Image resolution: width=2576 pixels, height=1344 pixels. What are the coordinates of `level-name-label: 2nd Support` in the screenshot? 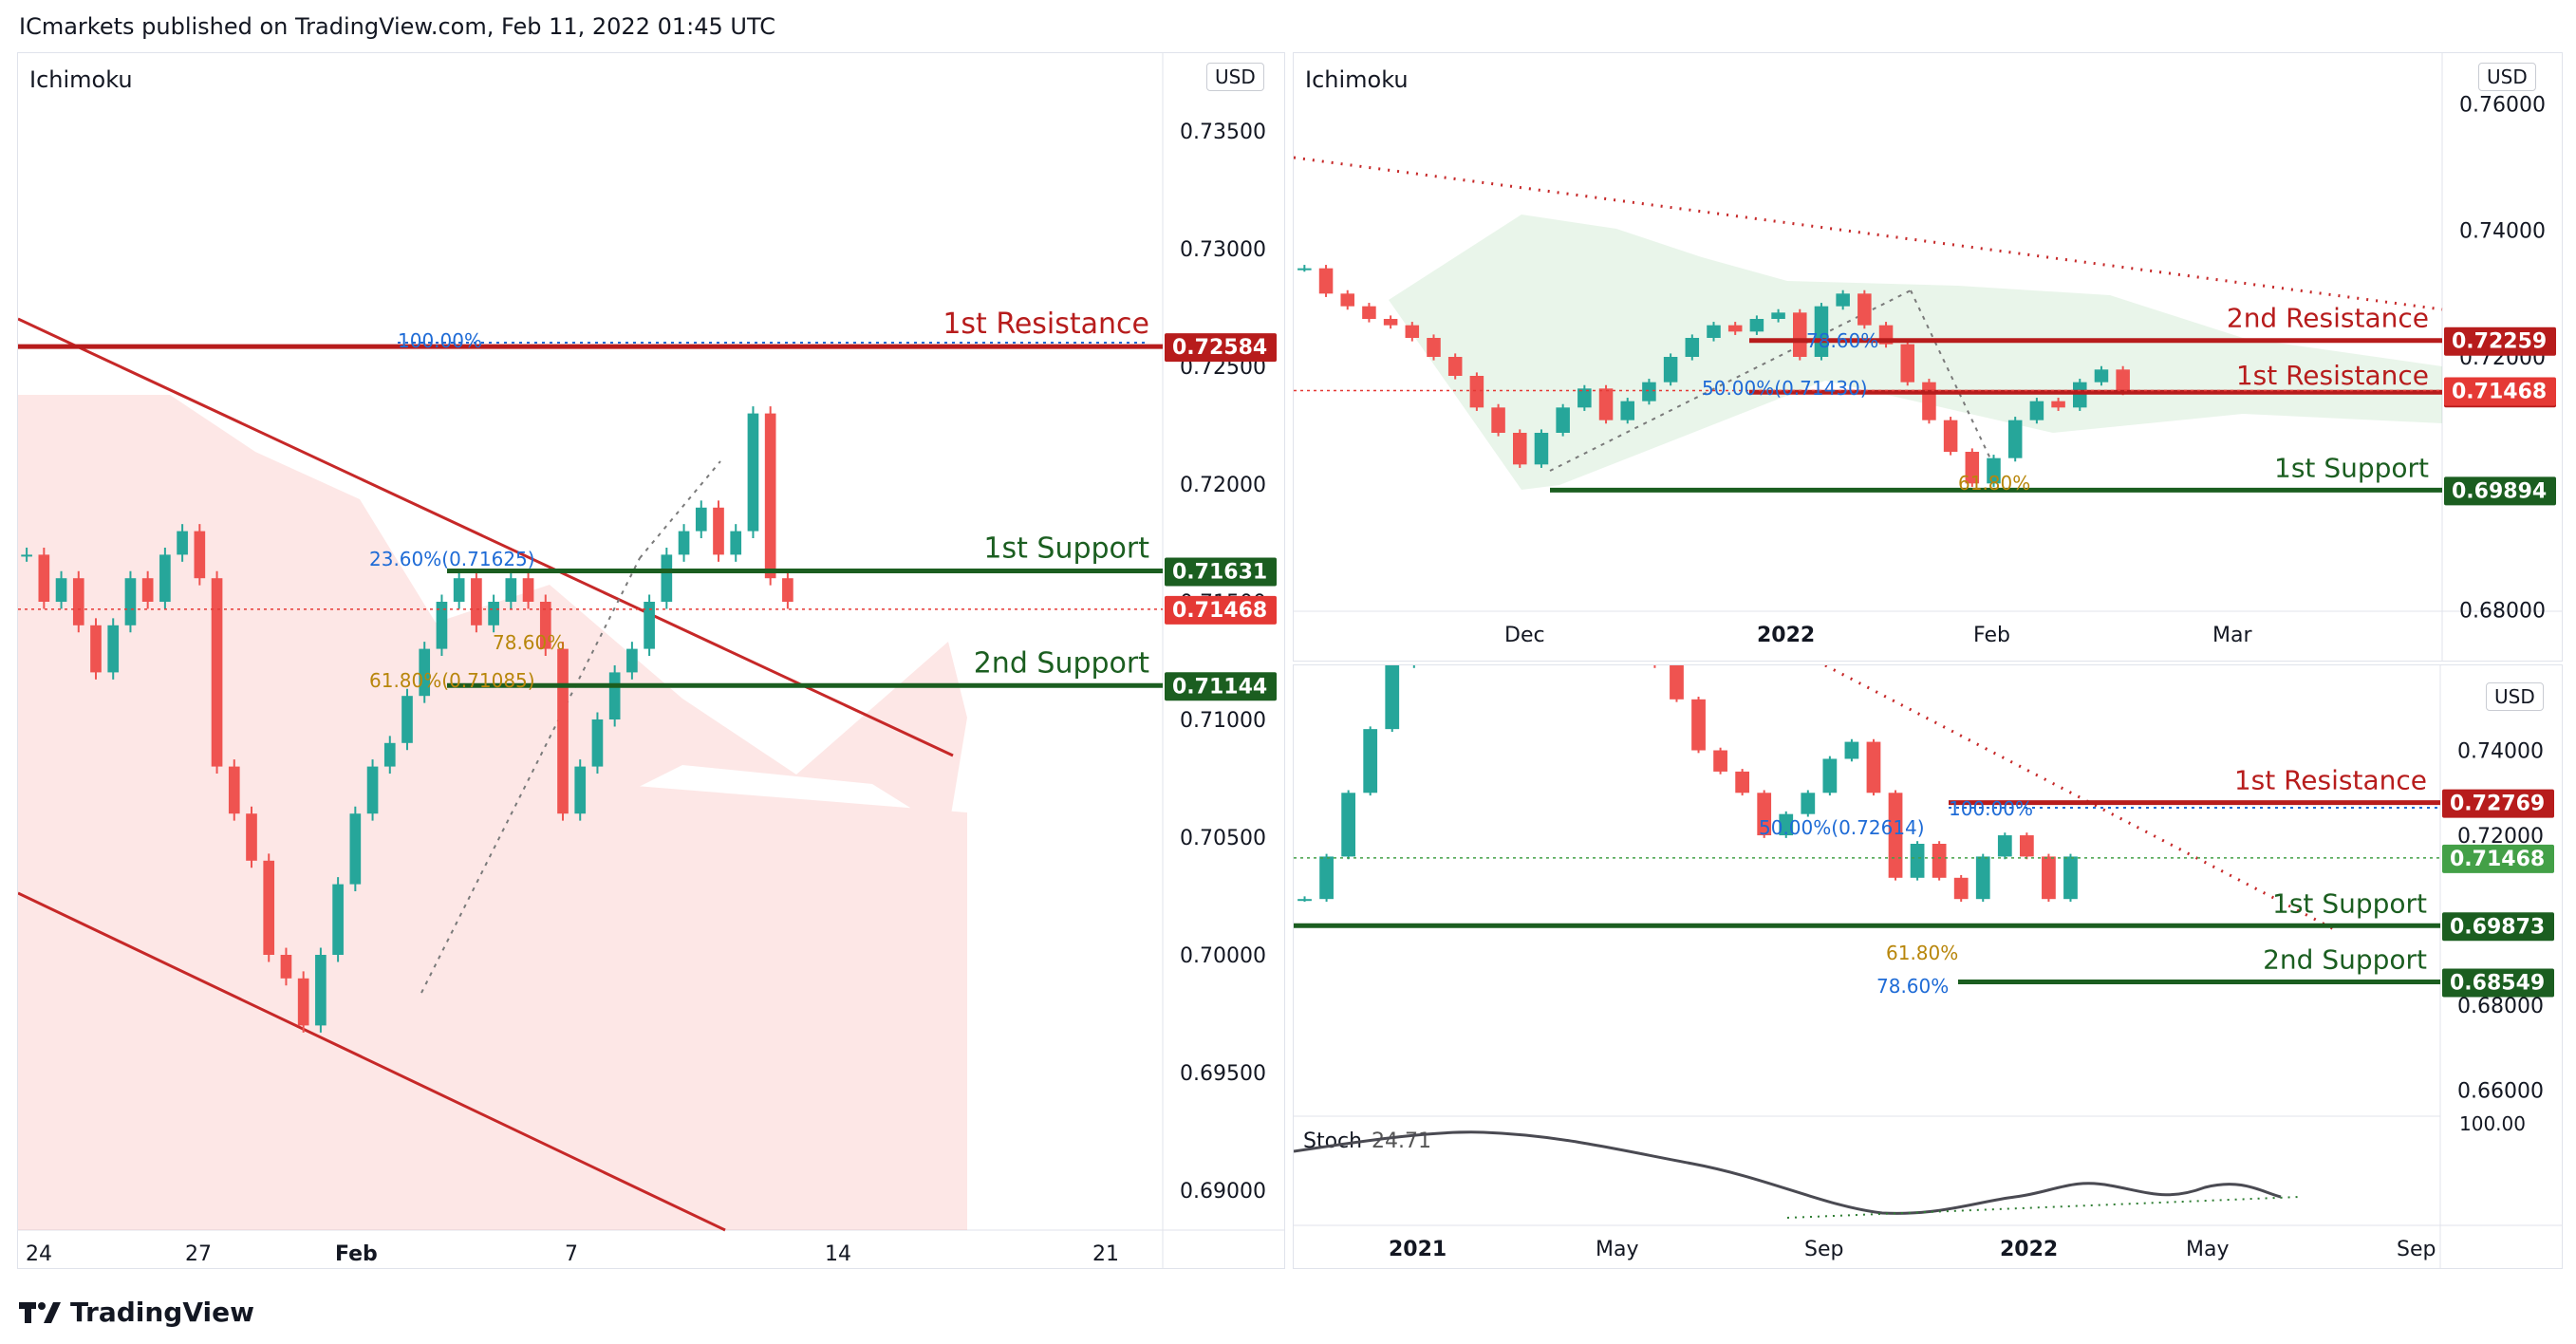 It's located at (2345, 960).